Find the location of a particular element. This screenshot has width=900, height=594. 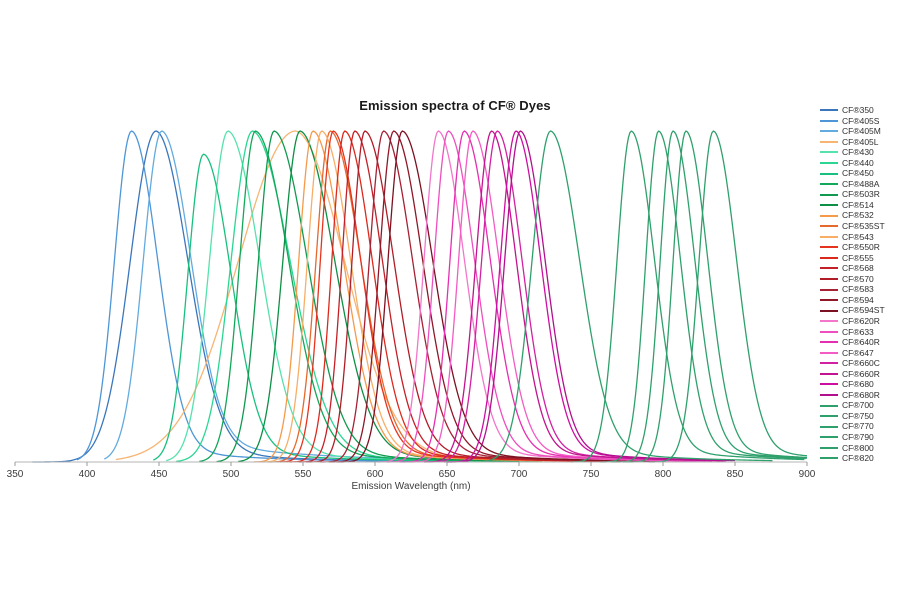

chart-title: Emission spectra of CF® Dyes is located at coordinates (455, 105).